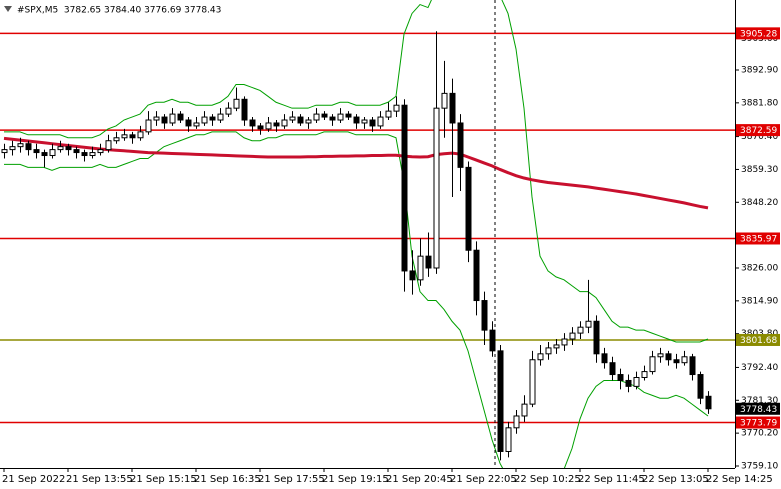 The width and height of the screenshot is (781, 489). What do you see at coordinates (759, 401) in the screenshot?
I see `y-tick-label: 3781.30` at bounding box center [759, 401].